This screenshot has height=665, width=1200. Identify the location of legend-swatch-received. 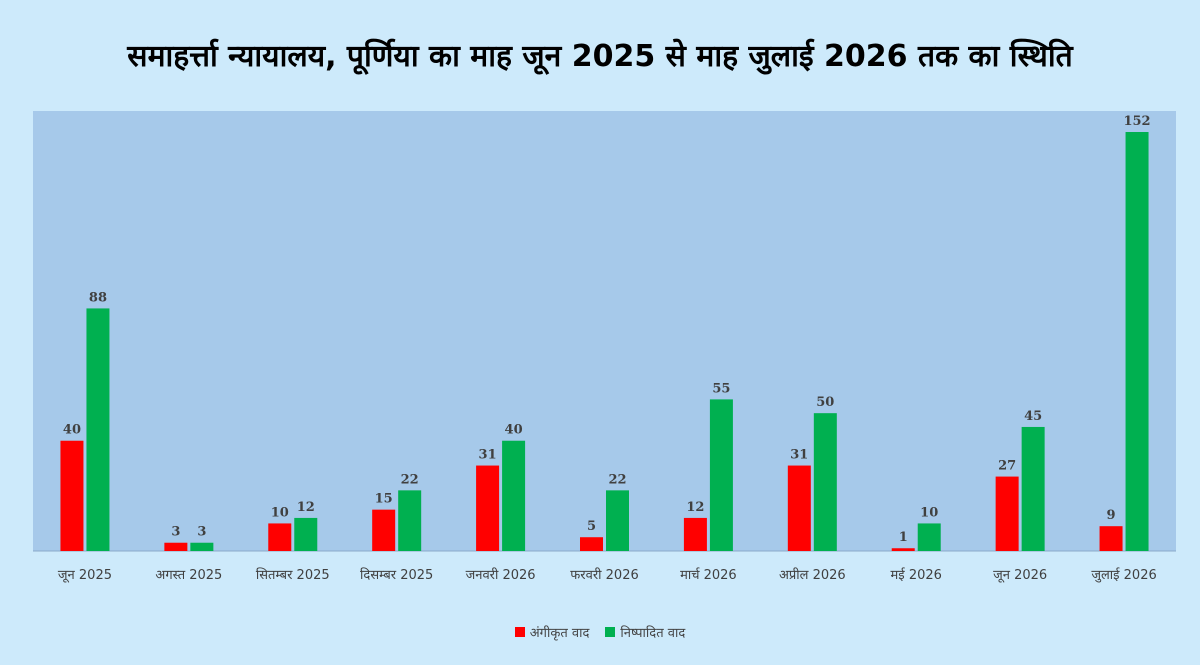
(519, 632).